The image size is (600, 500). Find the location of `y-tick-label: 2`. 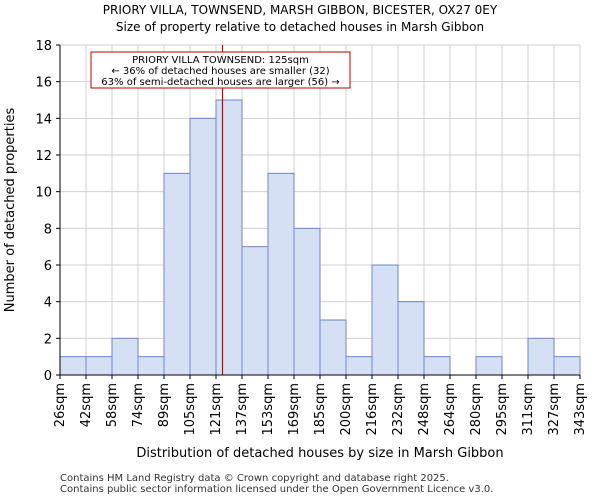

y-tick-label: 2 is located at coordinates (48, 339).